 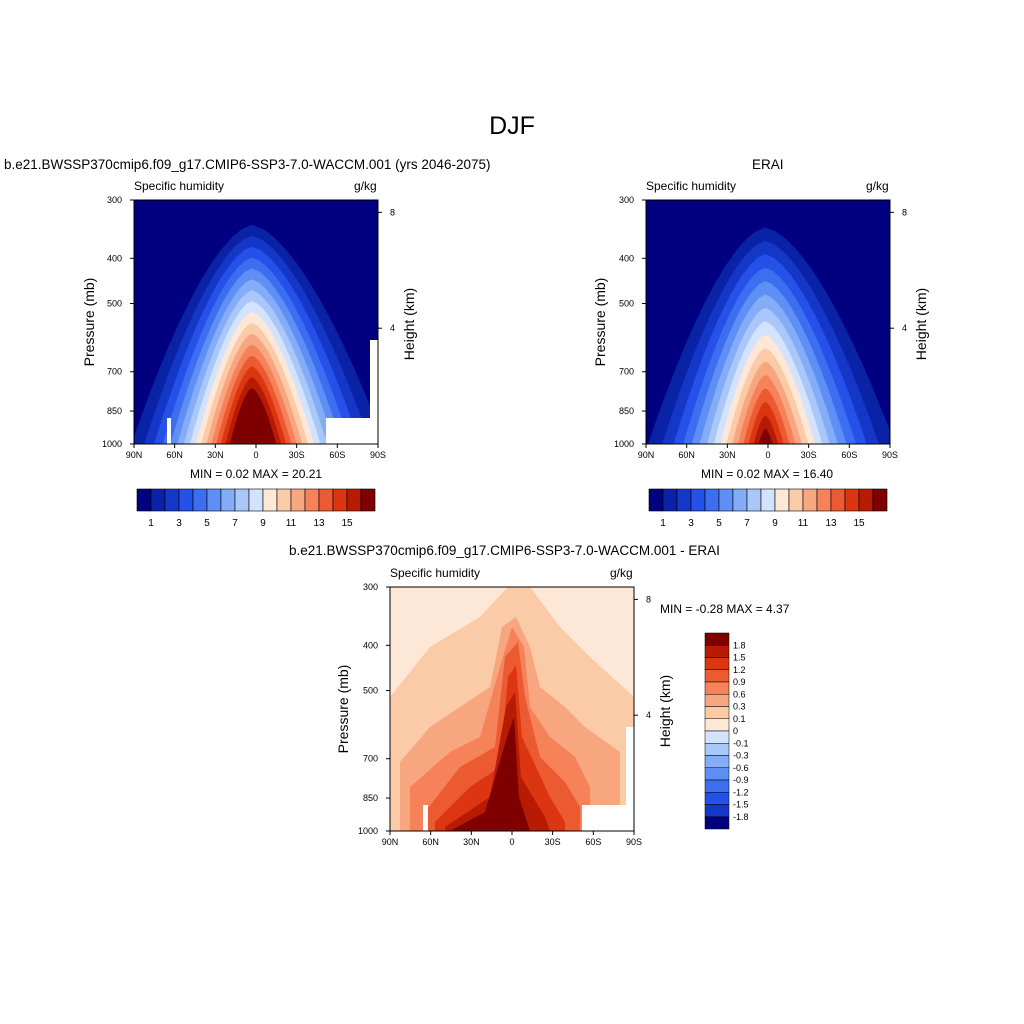 I want to click on panel1-y-tick-label: 1000, so click(x=112, y=444).